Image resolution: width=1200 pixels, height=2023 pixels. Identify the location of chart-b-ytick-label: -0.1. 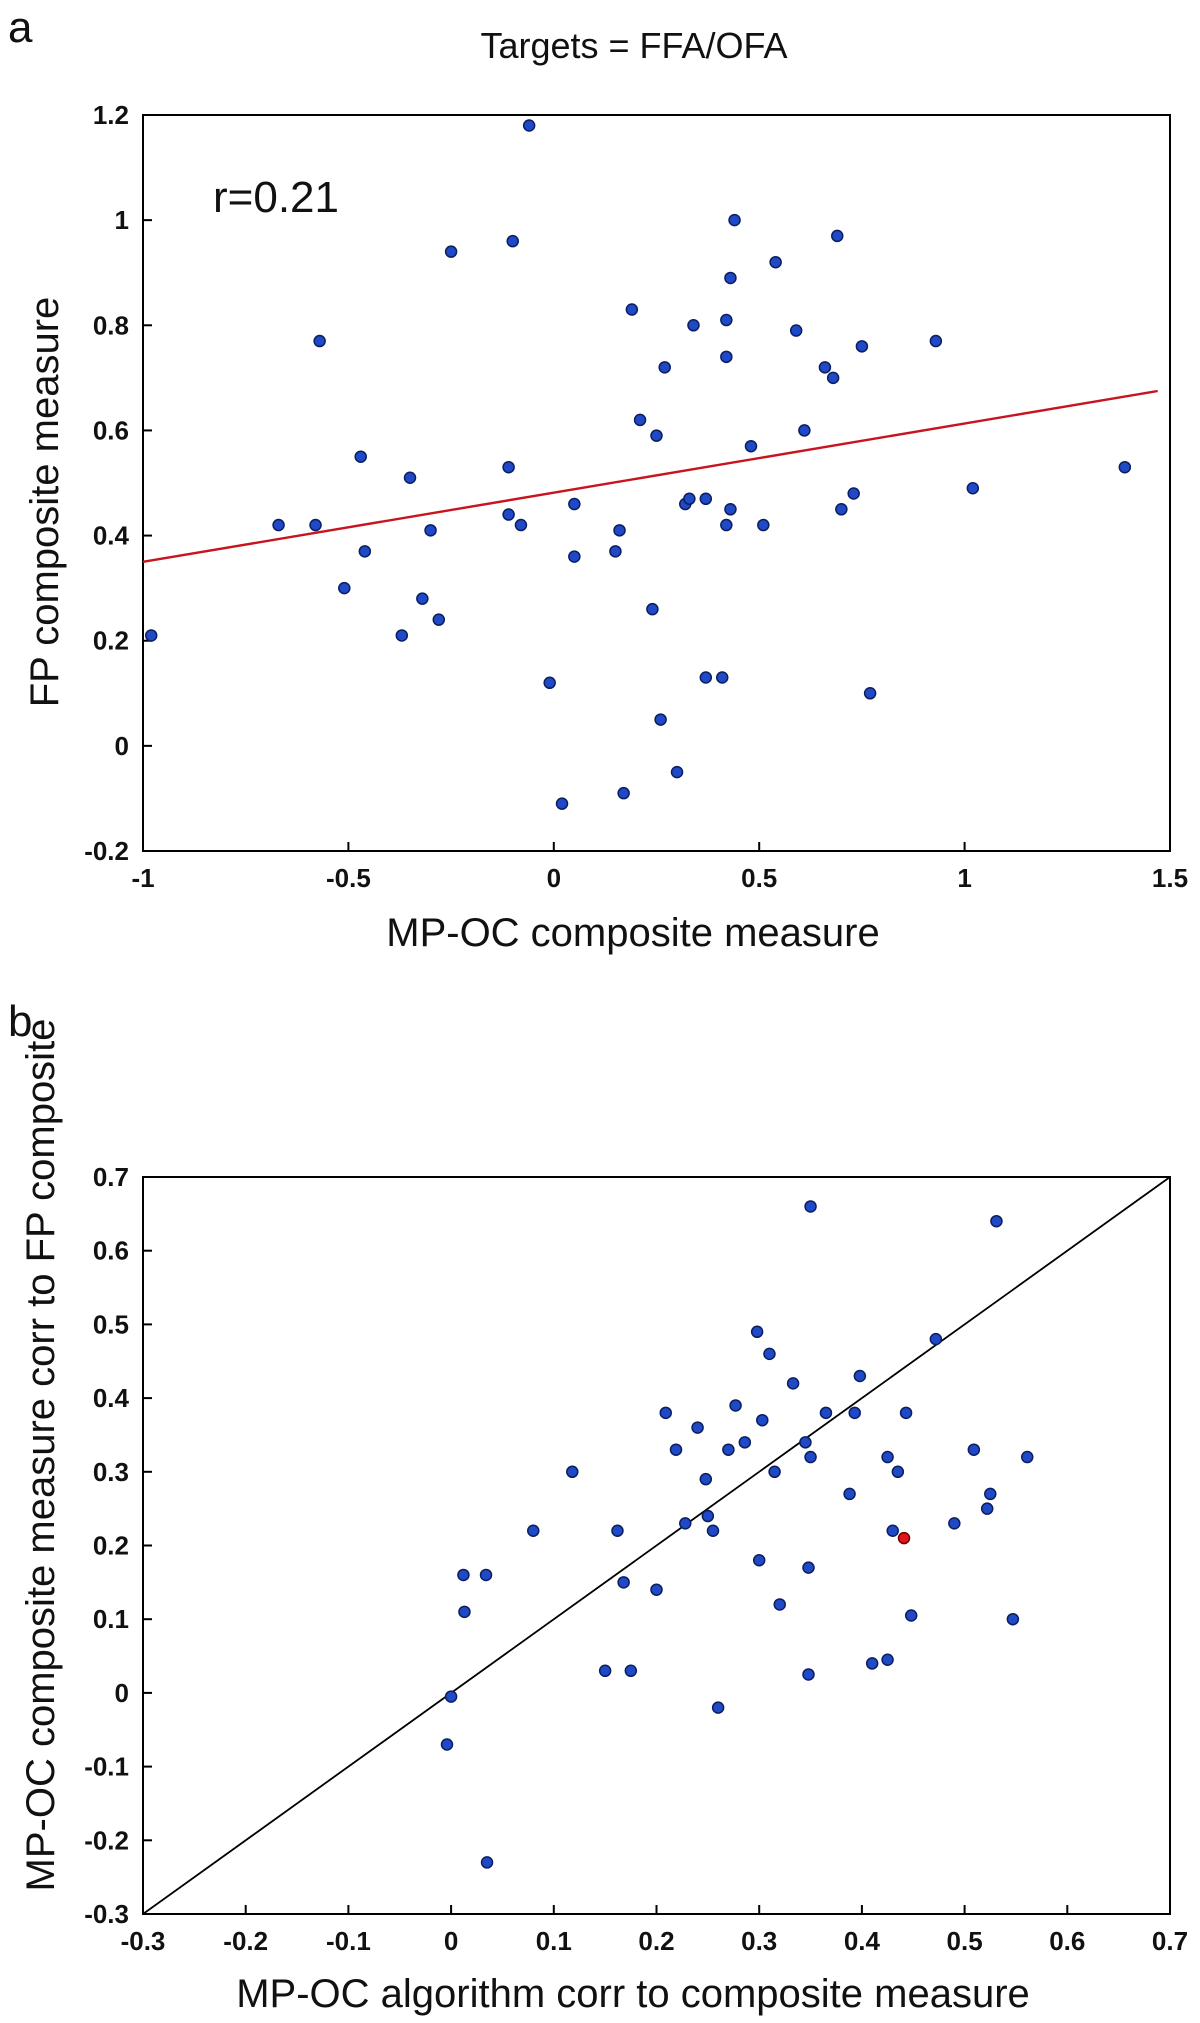
(106, 1767).